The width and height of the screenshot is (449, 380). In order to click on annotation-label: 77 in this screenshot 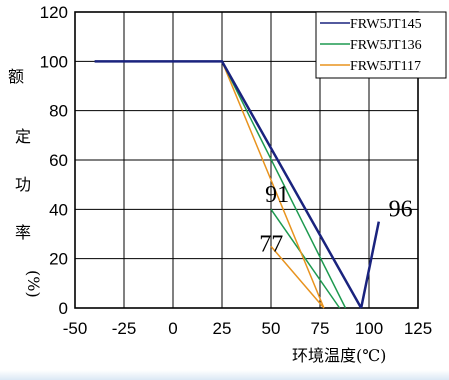, I will do `click(271, 244)`.